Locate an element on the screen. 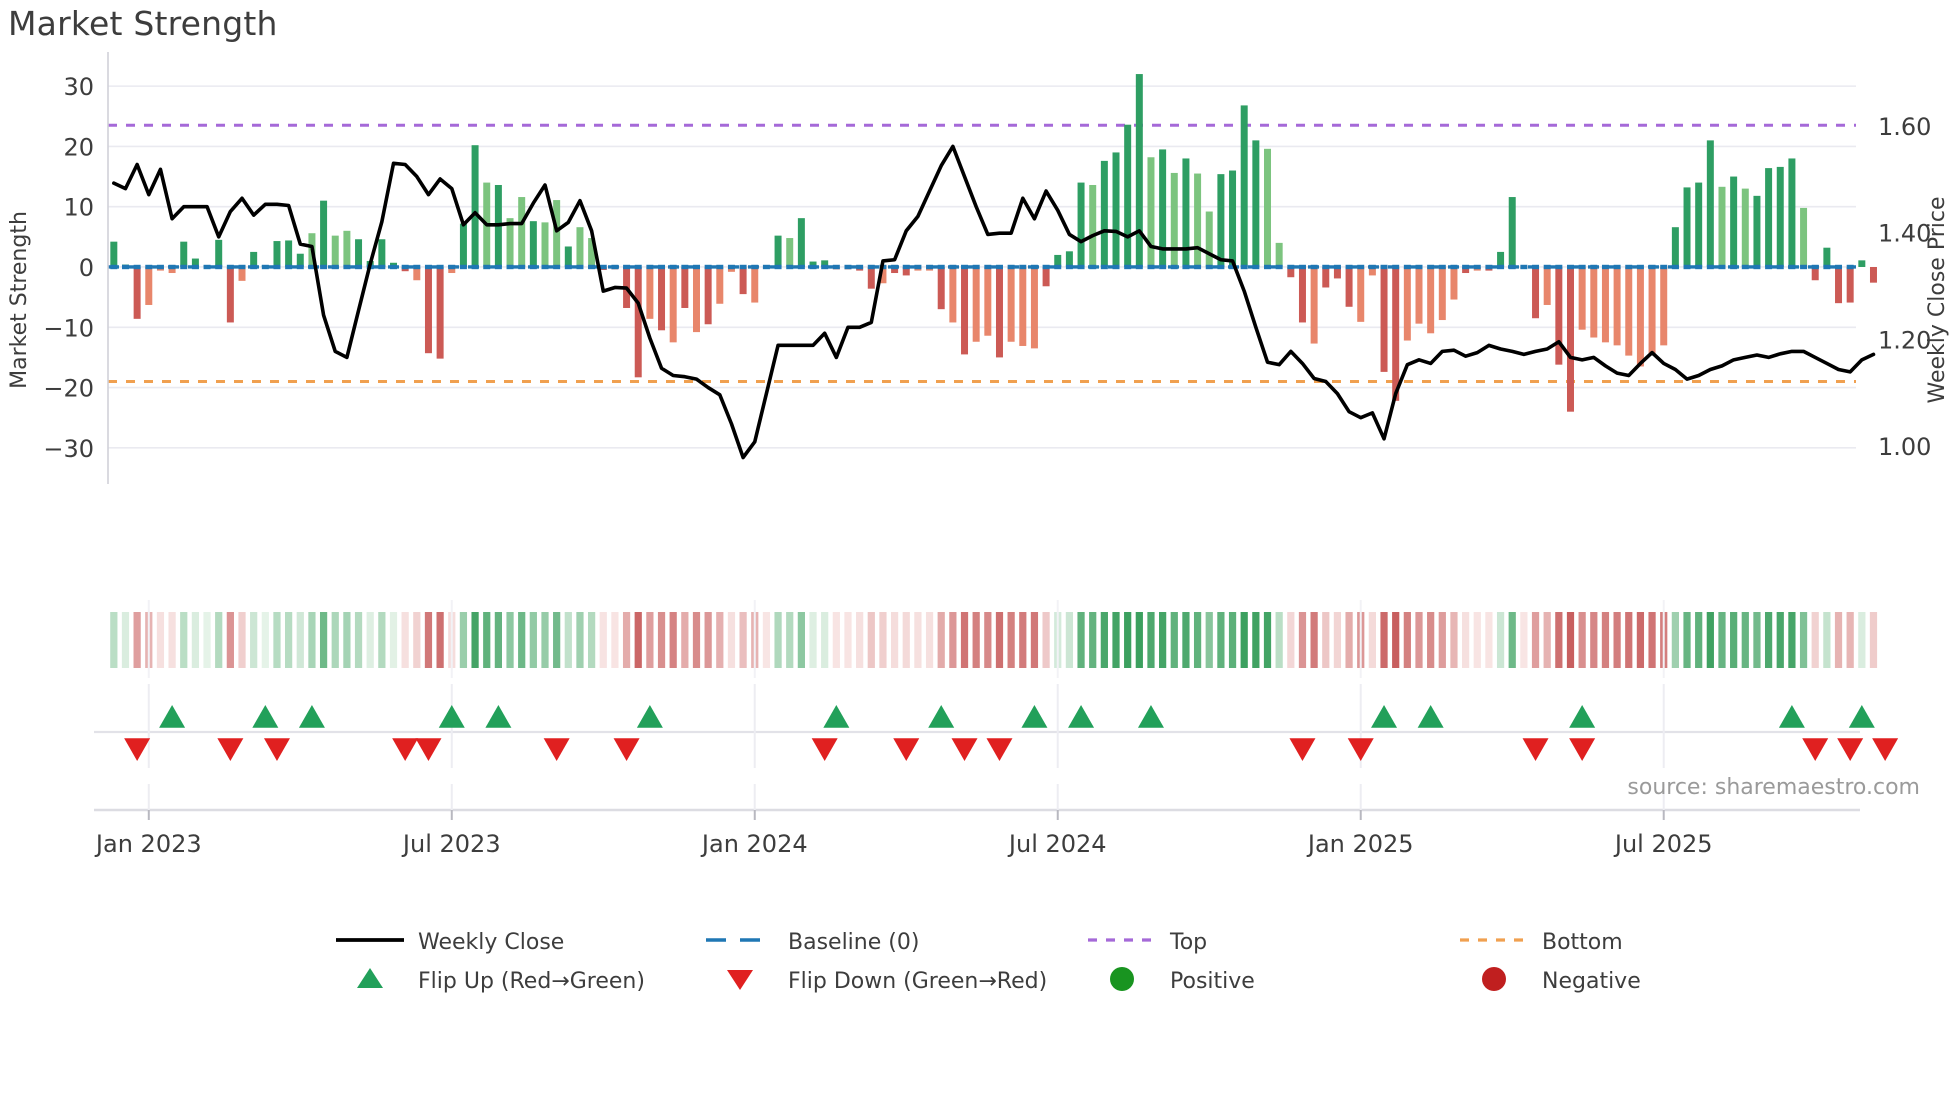 This screenshot has width=1960, height=1102. legend-item: Baseline (0) is located at coordinates (812, 942).